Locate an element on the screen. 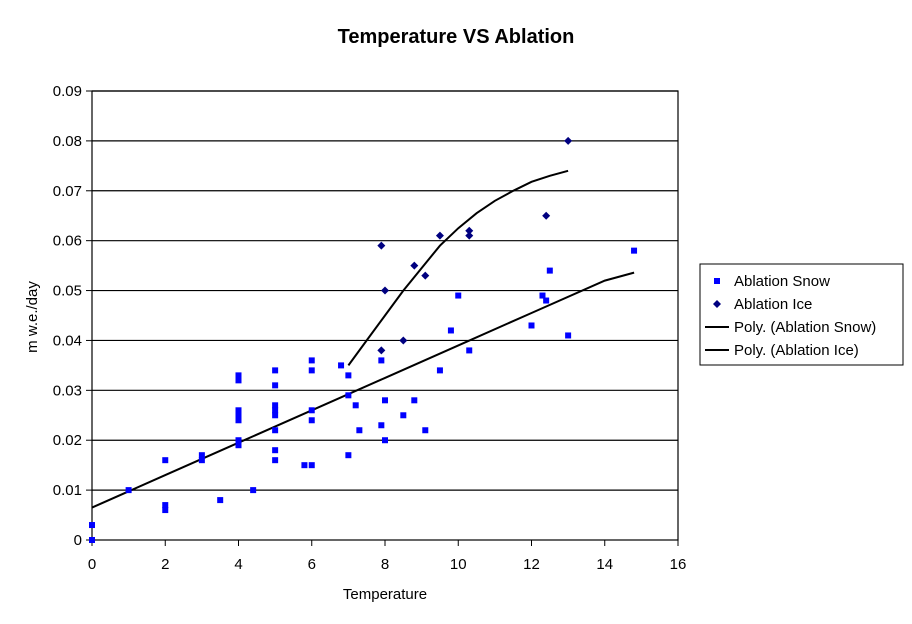 This screenshot has height=624, width=912. y-axis-label: m w.e./day is located at coordinates (32, 317).